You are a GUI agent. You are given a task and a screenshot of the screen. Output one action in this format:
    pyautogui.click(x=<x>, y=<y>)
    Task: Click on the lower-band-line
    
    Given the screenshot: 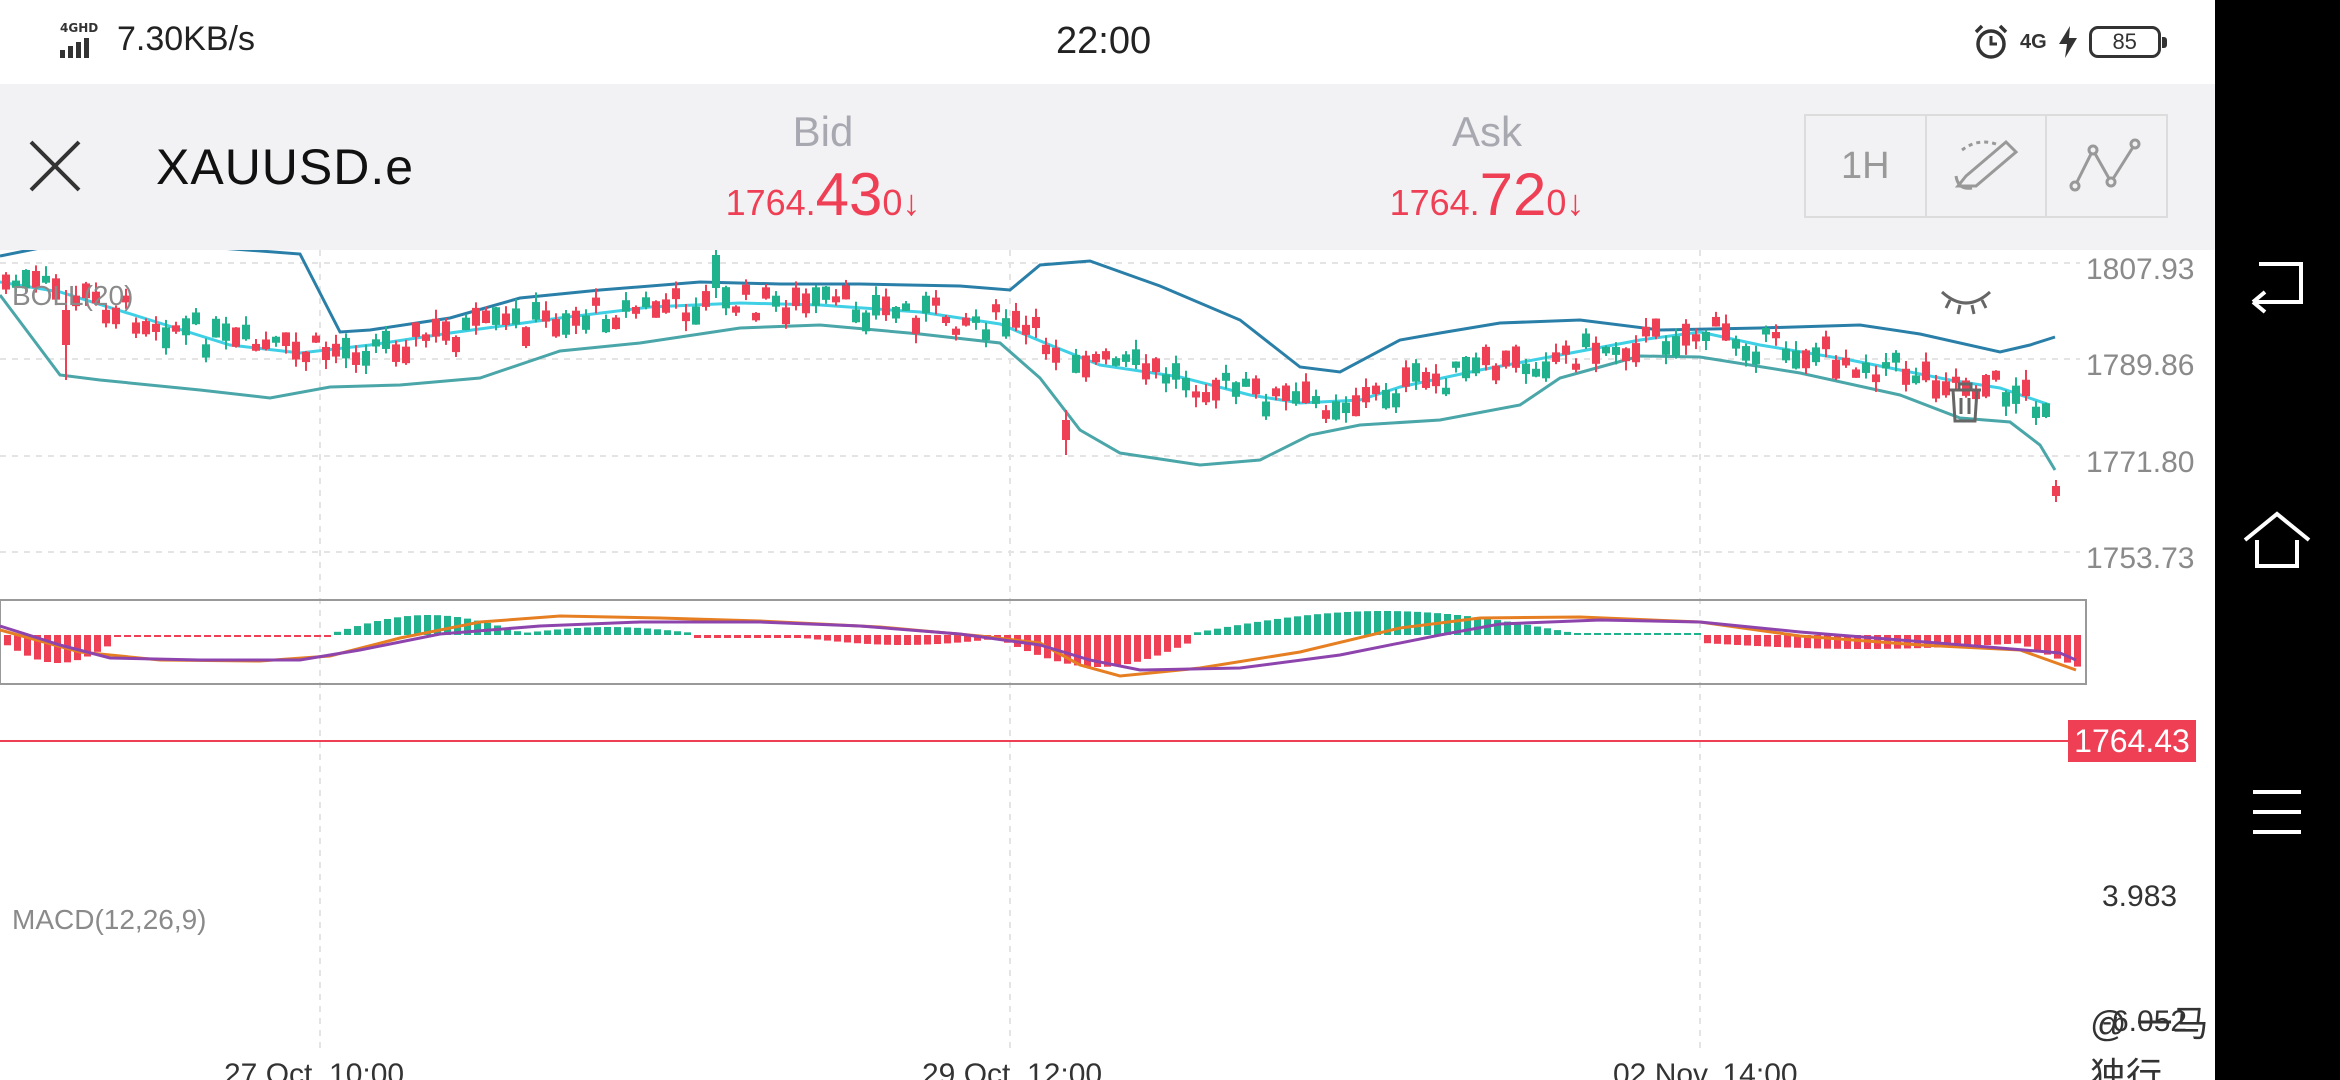 What is the action you would take?
    pyautogui.click(x=1028, y=382)
    